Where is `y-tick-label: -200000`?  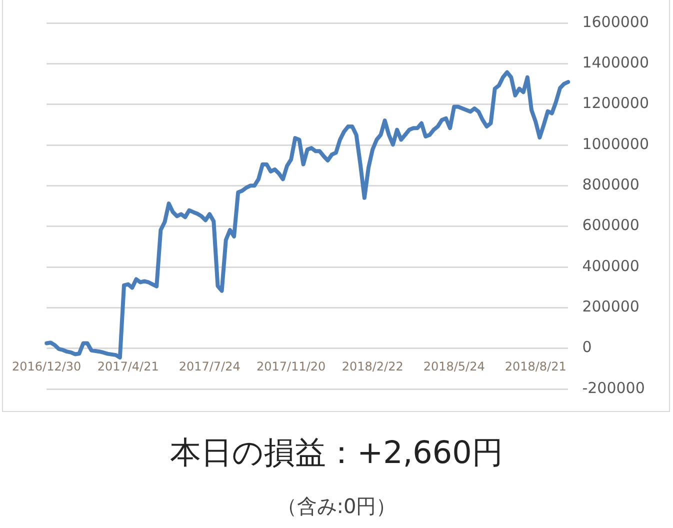 y-tick-label: -200000 is located at coordinates (613, 387).